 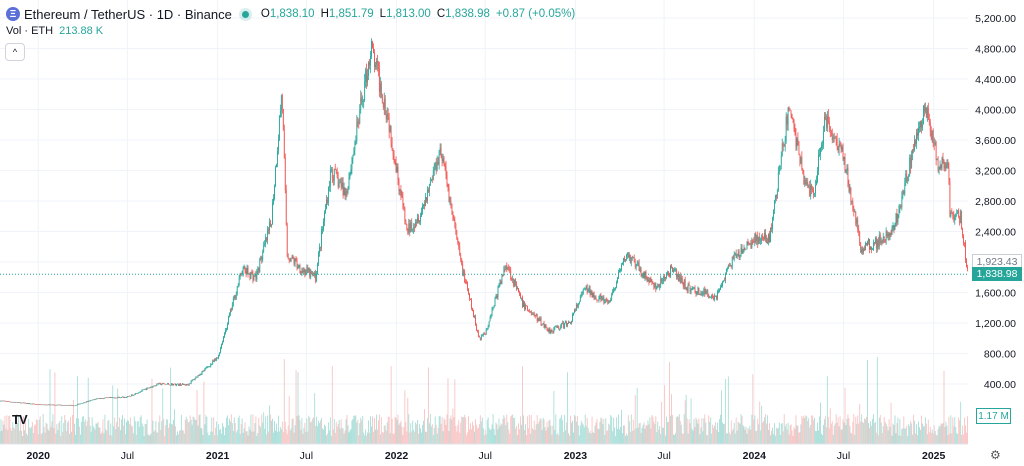 What do you see at coordinates (995, 455) in the screenshot?
I see `settings-gear-icon: ⚙` at bounding box center [995, 455].